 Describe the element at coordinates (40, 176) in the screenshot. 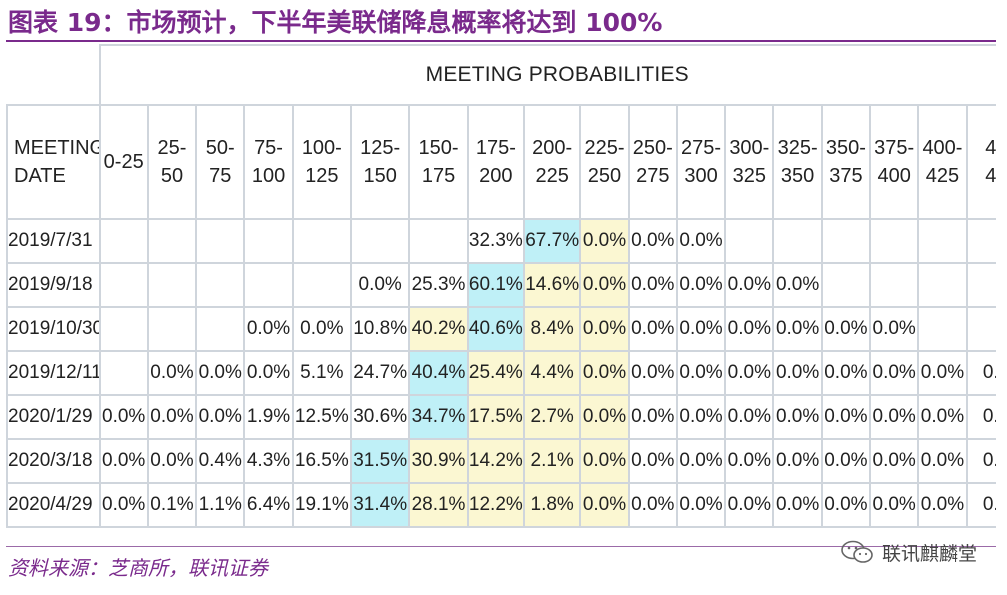

I see `meeting-date-header-line2: DATE` at that location.